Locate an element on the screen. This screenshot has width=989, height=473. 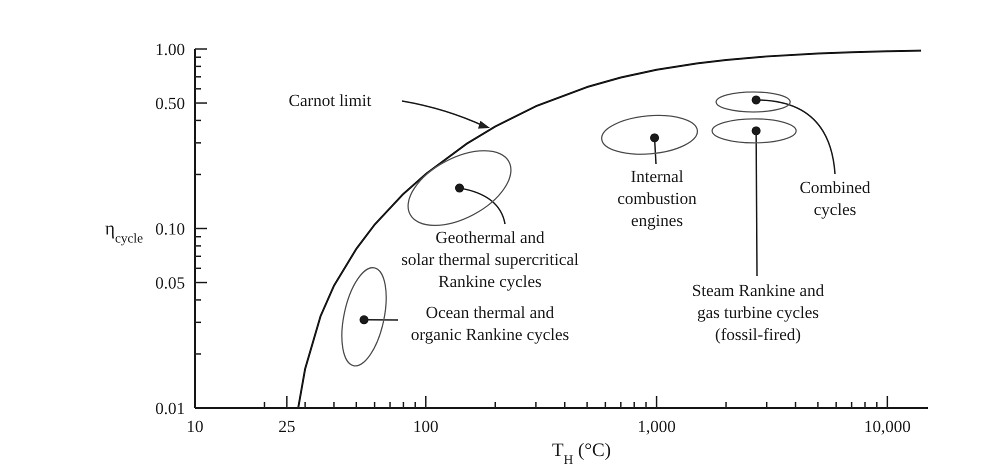
annotation: Geothermal and solar thermal supercritical Rankine cycles is located at coordinates (490, 259).